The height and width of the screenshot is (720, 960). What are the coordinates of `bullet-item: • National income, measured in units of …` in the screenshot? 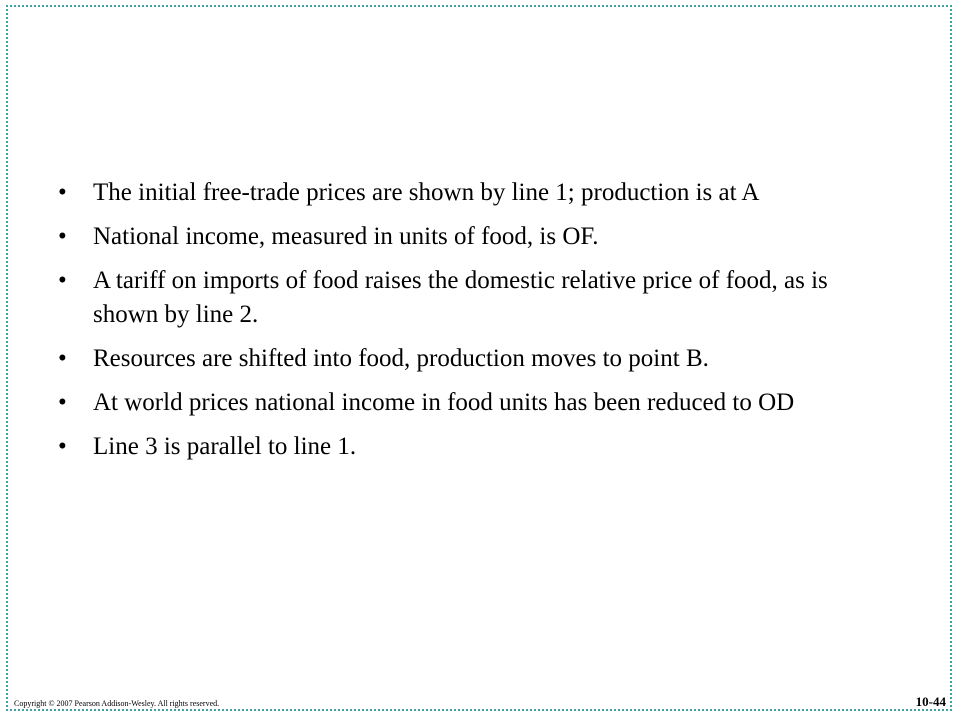 It's located at (478, 237).